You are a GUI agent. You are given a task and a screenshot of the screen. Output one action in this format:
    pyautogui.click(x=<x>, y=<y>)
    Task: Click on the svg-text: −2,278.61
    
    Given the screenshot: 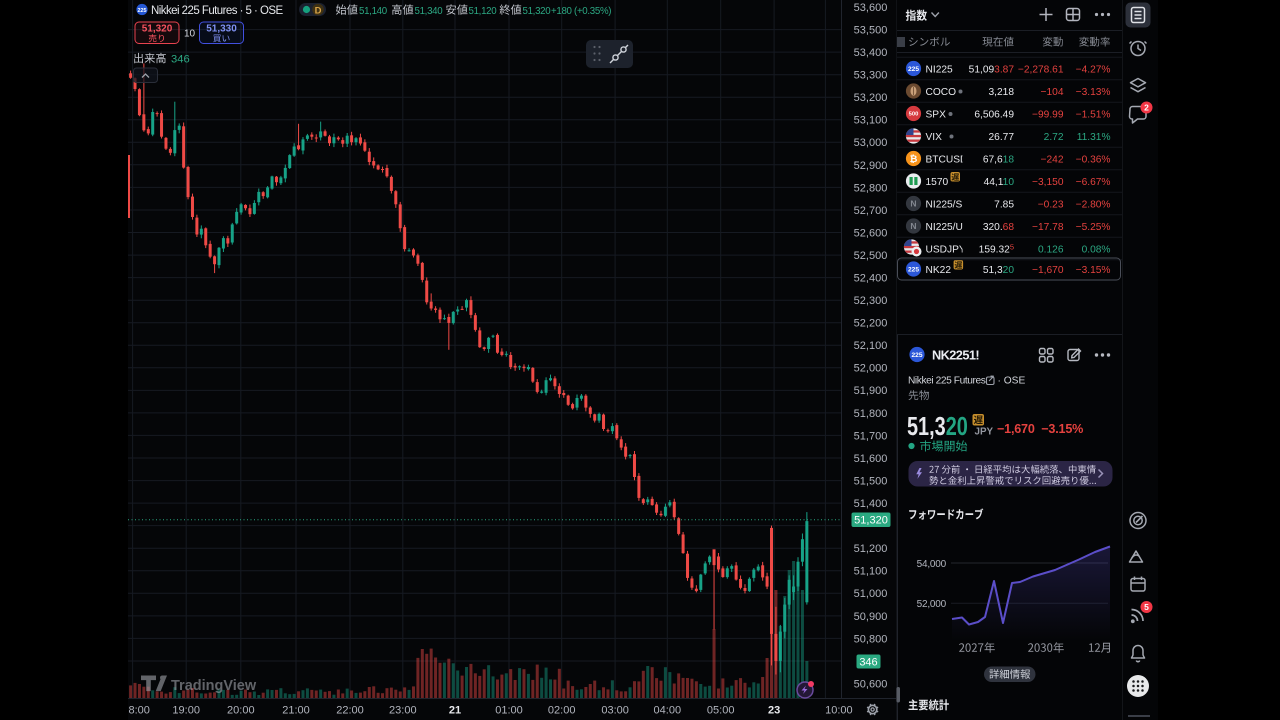 What is the action you would take?
    pyautogui.click(x=1041, y=69)
    